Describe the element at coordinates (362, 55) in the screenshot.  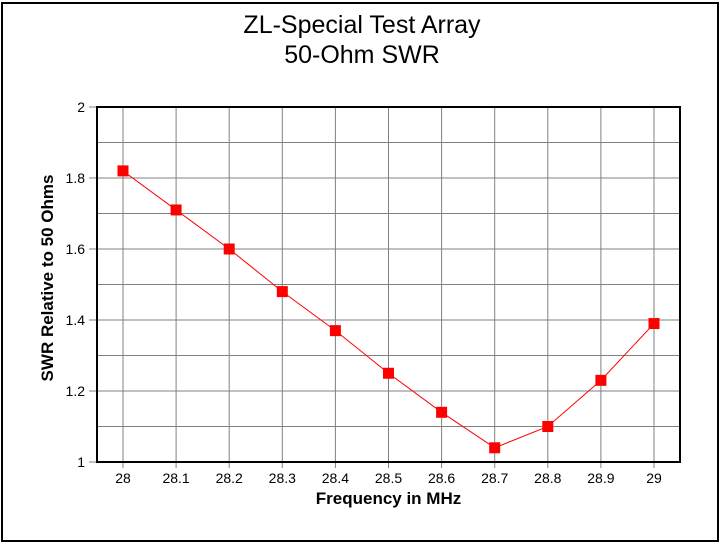
I see `chart-title-line2: 50-Ohm SWR` at that location.